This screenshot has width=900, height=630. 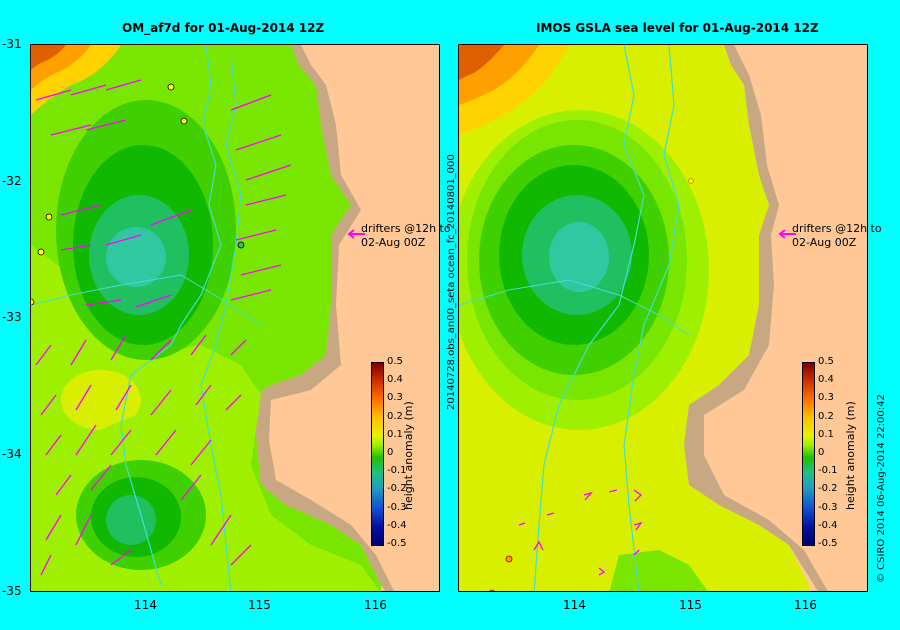 I want to click on y-tick-label: -34, so click(x=12, y=454).